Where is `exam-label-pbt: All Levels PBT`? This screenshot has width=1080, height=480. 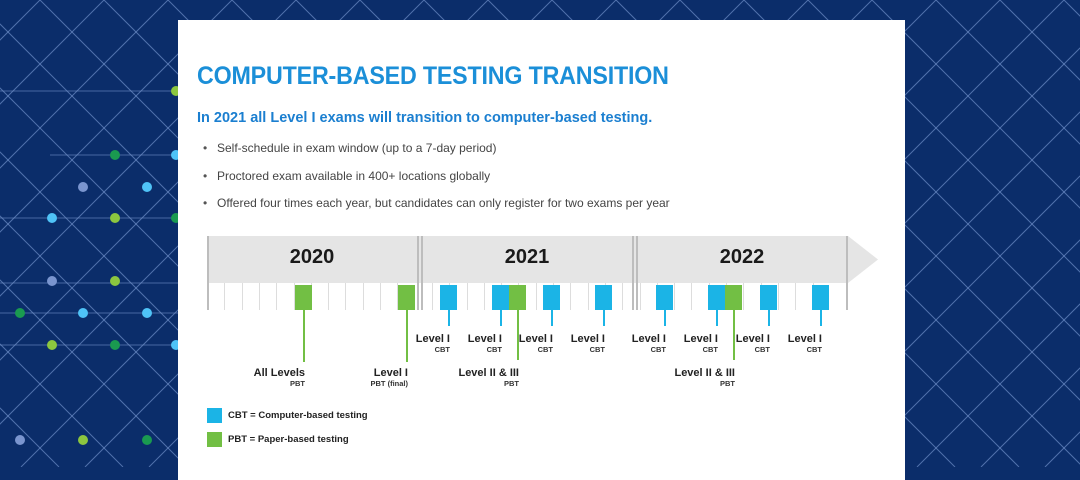
exam-label-pbt: All Levels PBT is located at coordinates (279, 378).